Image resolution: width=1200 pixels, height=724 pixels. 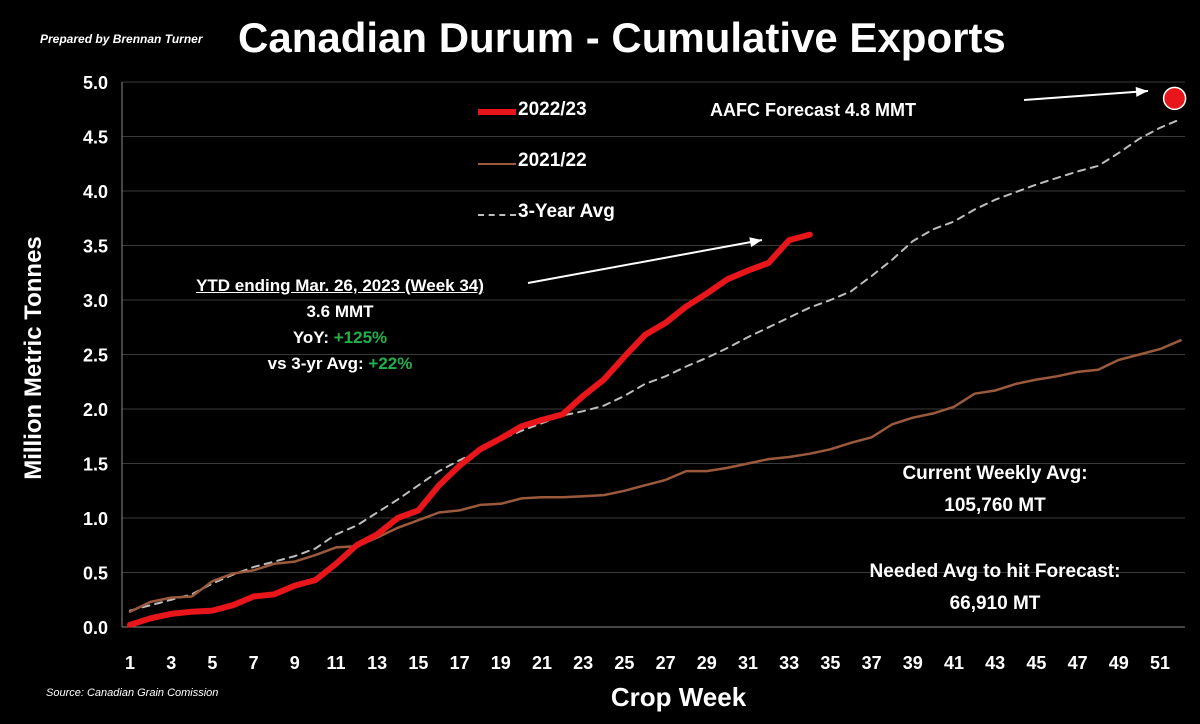 What do you see at coordinates (95, 247) in the screenshot?
I see `y-tick-label: 3.5` at bounding box center [95, 247].